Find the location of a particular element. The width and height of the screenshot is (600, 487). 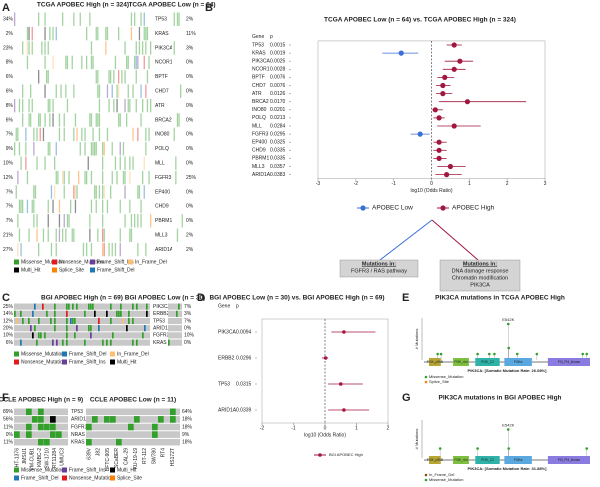

pct-label: 10% is located at coordinates (189, 336).